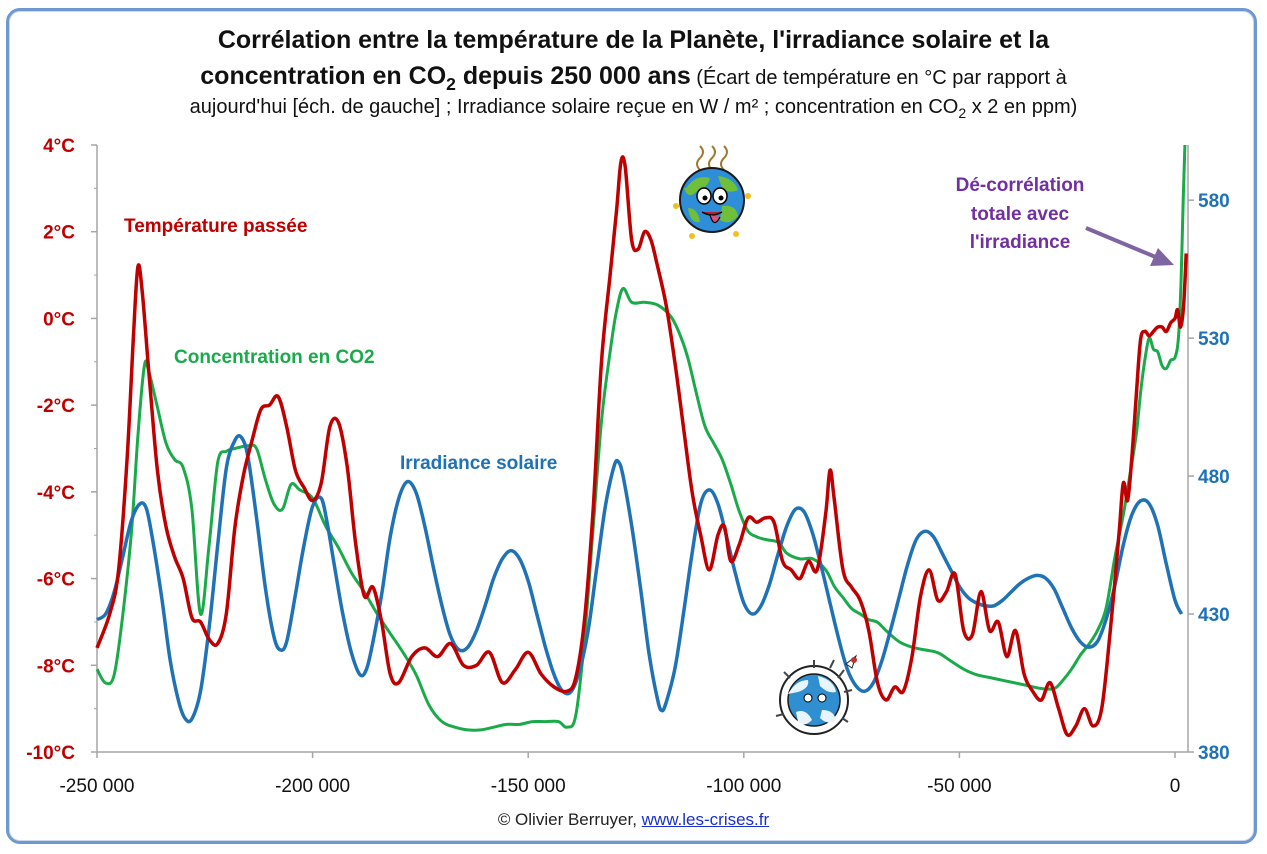 Image resolution: width=1267 pixels, height=854 pixels. What do you see at coordinates (59, 319) in the screenshot?
I see `y-left-tick-label: 0°C` at bounding box center [59, 319].